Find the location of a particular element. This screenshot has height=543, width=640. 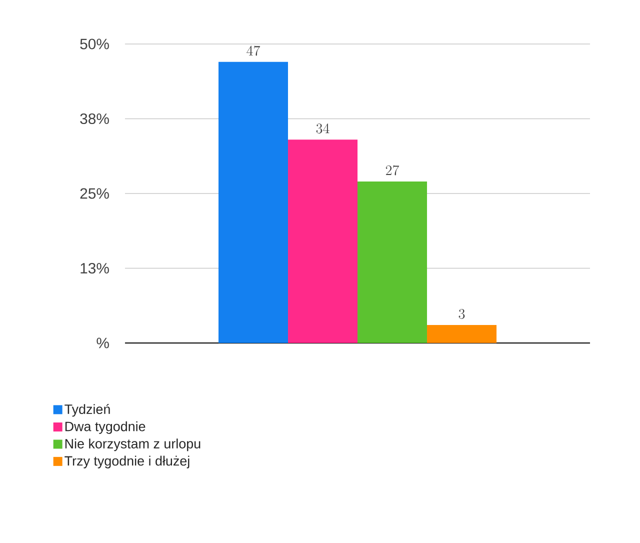

legend-label: Nie korzystam z urlopu is located at coordinates (132, 445).